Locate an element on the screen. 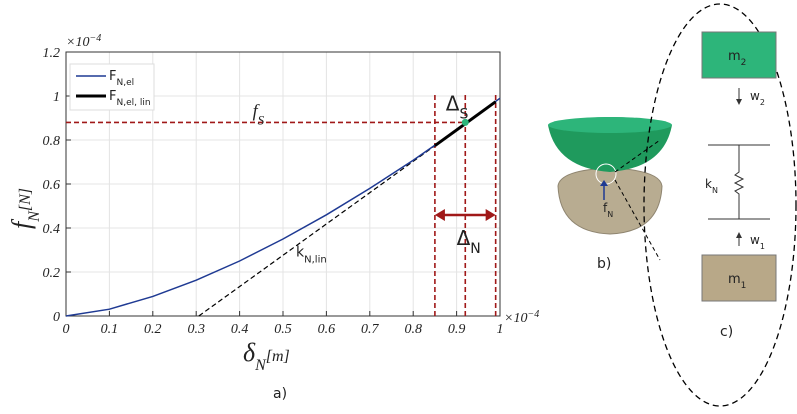 Image resolution: width=797 pixels, height=414 pixels. y-tick-label: 0.4 is located at coordinates (52, 229).